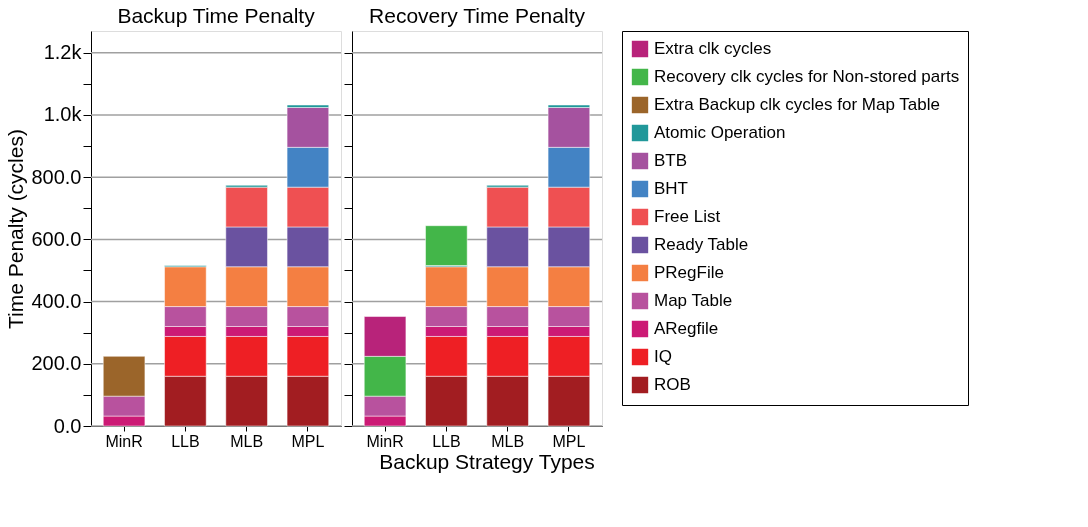  I want to click on y-tick-label: 0.0, so click(67, 425).